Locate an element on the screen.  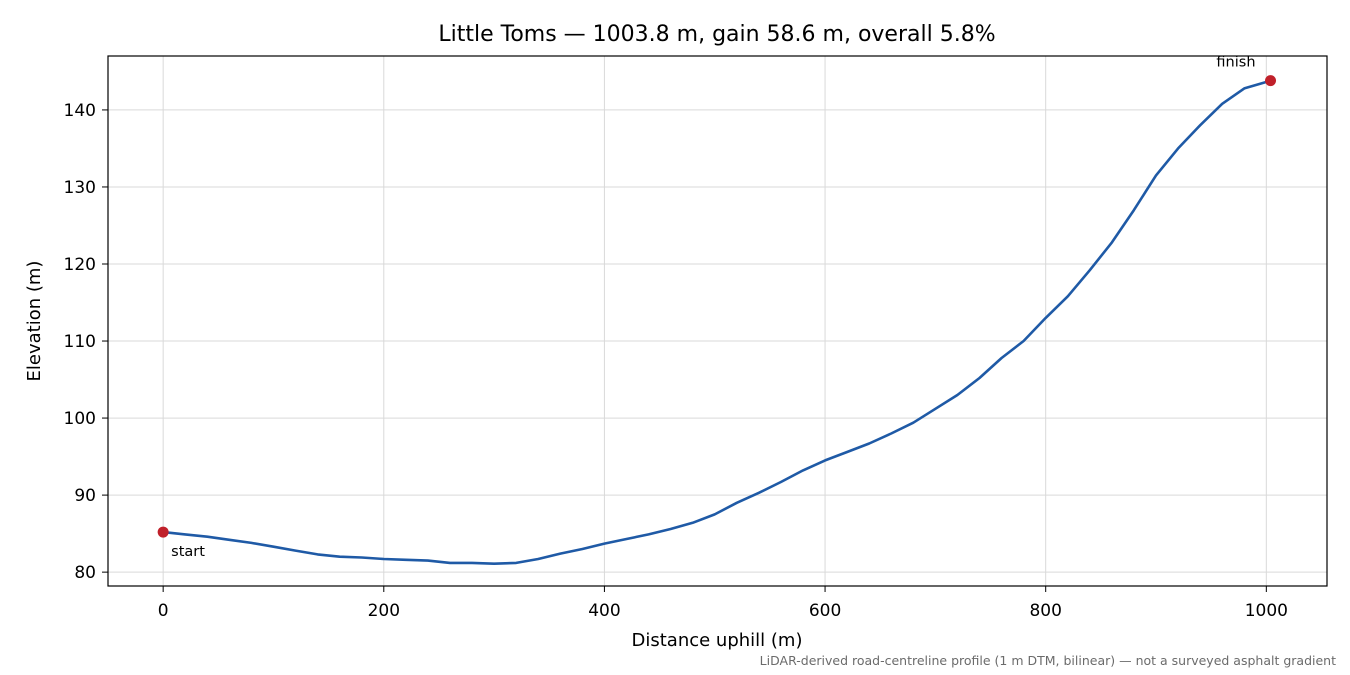
x-tick-label: 600 is located at coordinates (825, 611).